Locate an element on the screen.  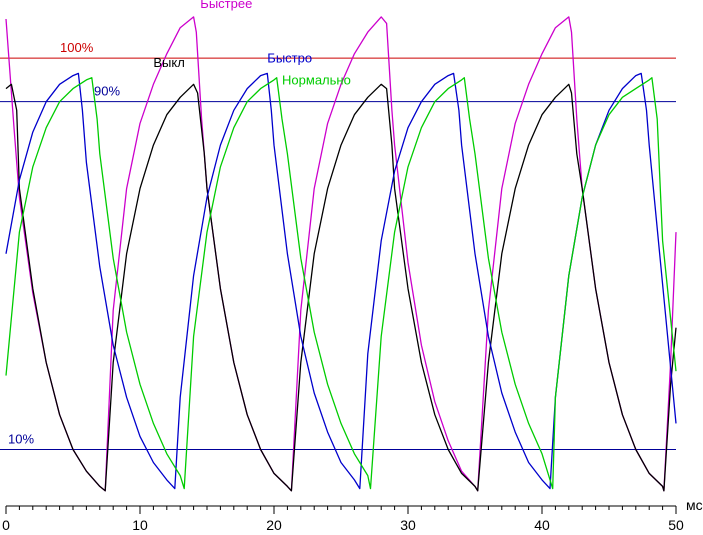
x-tick-label-5: 50 is located at coordinates (676, 525).